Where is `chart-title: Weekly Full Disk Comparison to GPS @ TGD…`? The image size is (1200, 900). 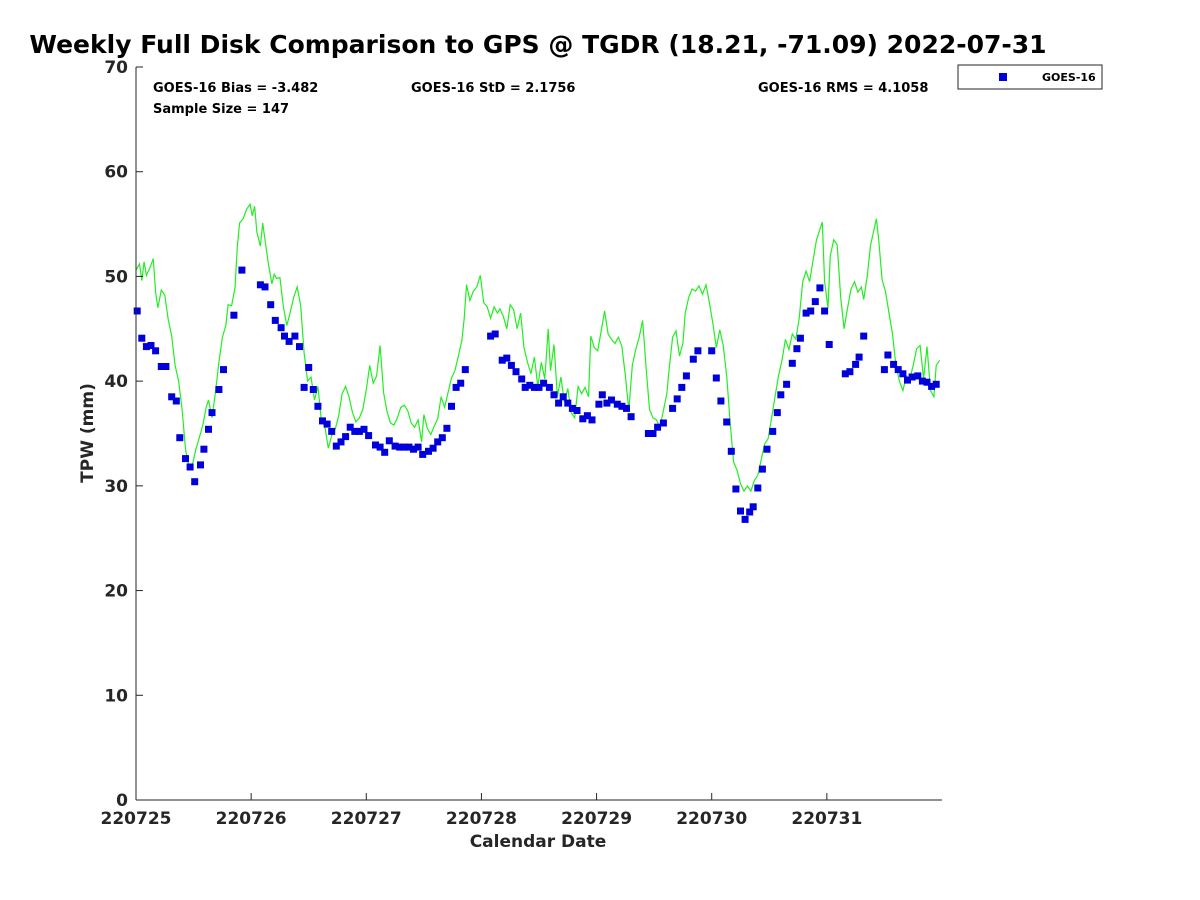
chart-title: Weekly Full Disk Comparison to GPS @ TGD… is located at coordinates (537, 44).